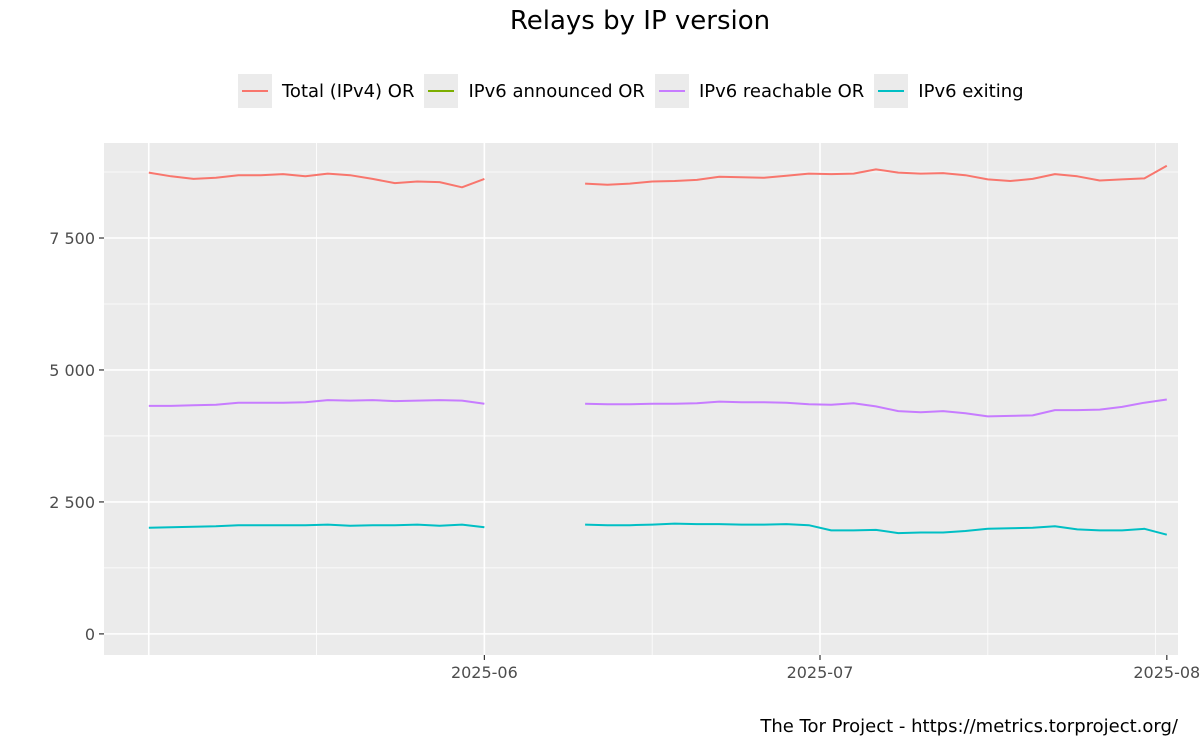 The image size is (1200, 750). Describe the element at coordinates (72, 502) in the screenshot. I see `y-tick-label: 2 500` at that location.